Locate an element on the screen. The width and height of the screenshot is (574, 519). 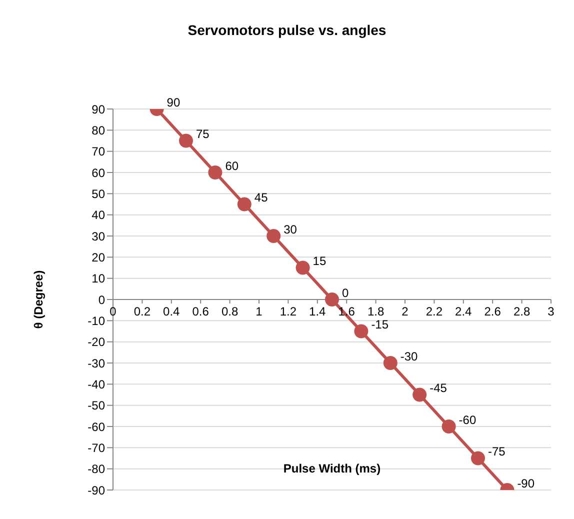
y-tick-label: 10 is located at coordinates (99, 279).